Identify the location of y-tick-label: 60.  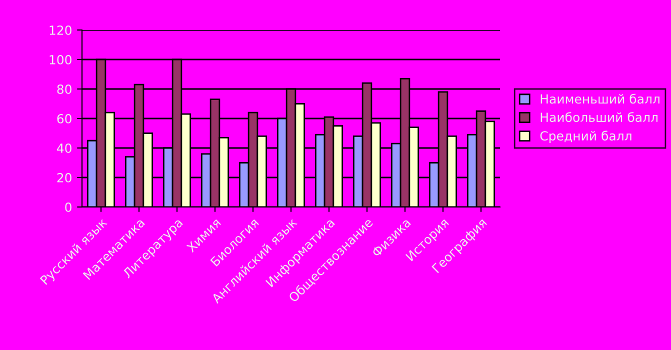
(64, 119).